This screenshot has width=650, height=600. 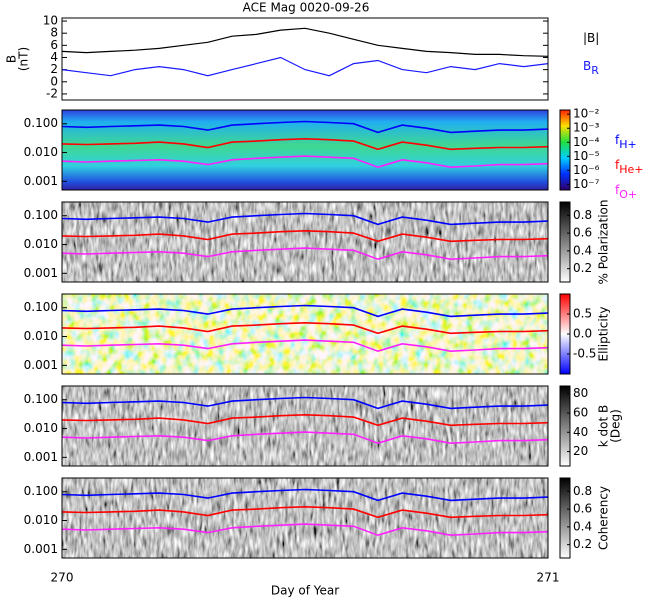 What do you see at coordinates (586, 142) in the screenshot?
I see `colorbar-tick-label: 10⁻⁴` at bounding box center [586, 142].